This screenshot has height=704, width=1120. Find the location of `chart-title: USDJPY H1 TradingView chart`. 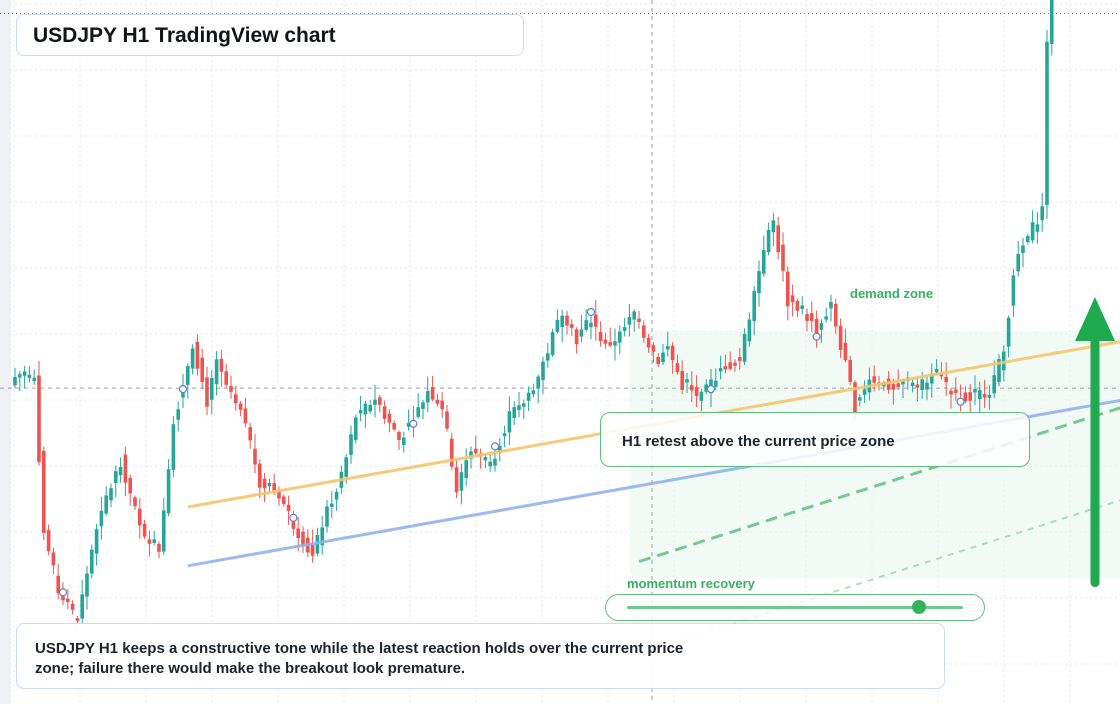

chart-title: USDJPY H1 TradingView chart is located at coordinates (184, 35).